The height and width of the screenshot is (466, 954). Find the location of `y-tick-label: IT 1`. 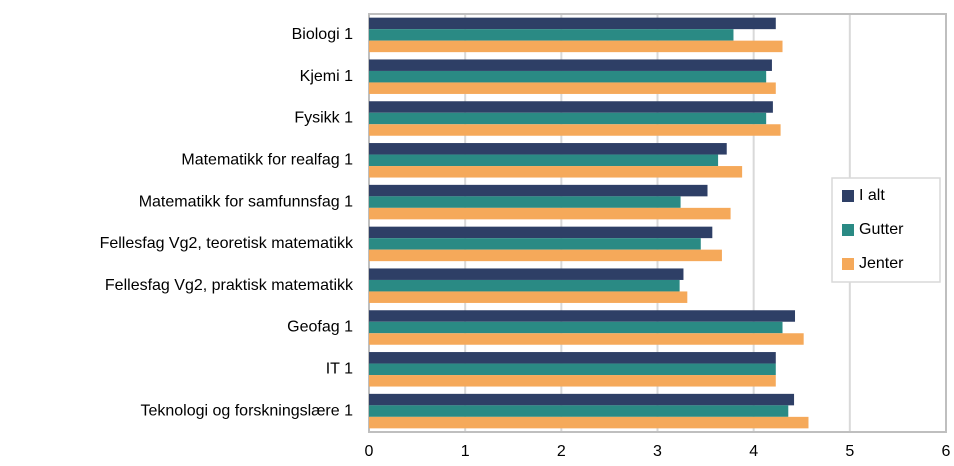

y-tick-label: IT 1 is located at coordinates (339, 369).